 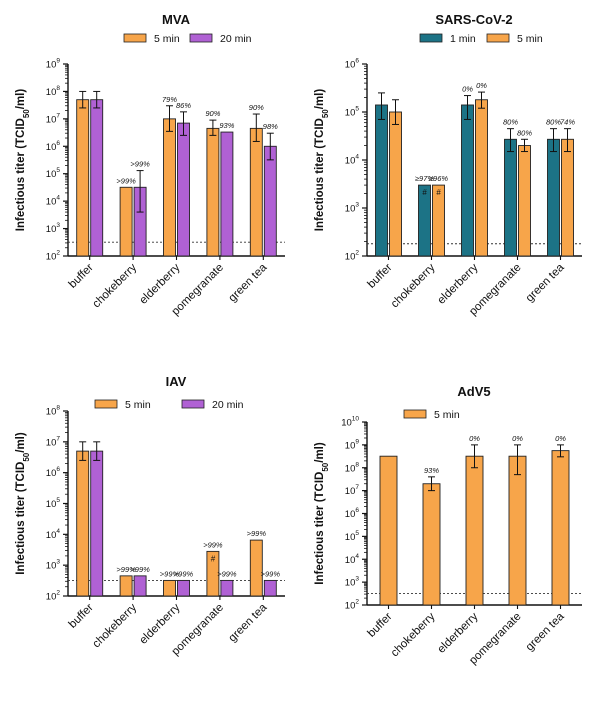 What do you see at coordinates (473, 19) in the screenshot?
I see `panel-title: SARS-CoV-2` at bounding box center [473, 19].